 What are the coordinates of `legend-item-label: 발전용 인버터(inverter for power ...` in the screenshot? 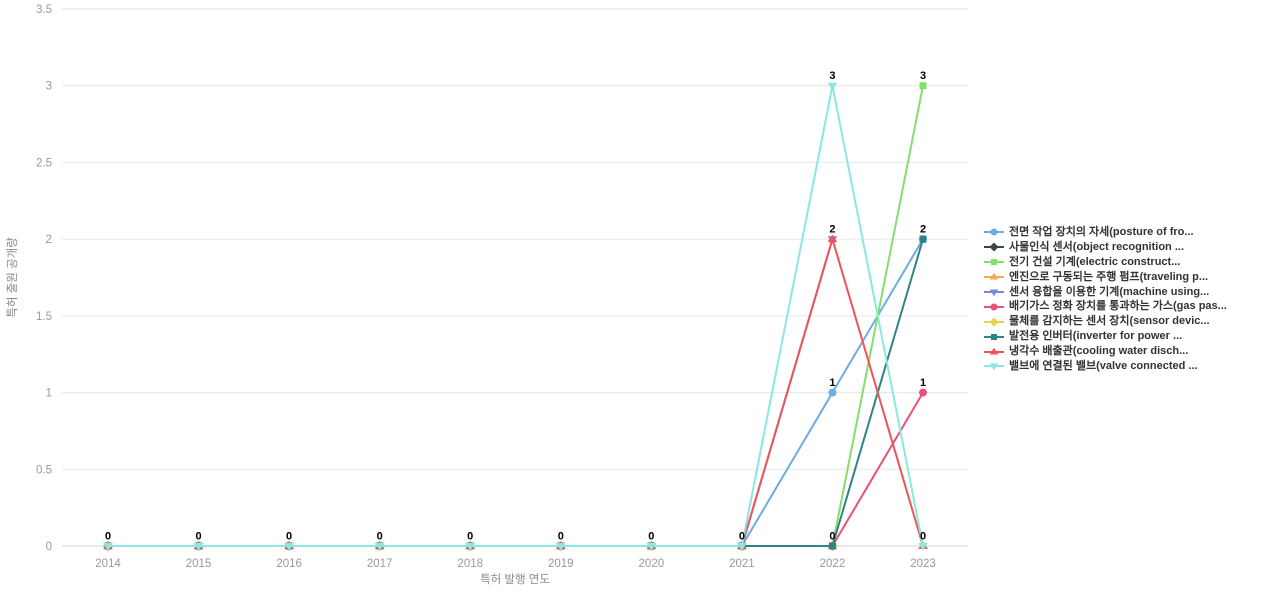 It's located at (1096, 336).